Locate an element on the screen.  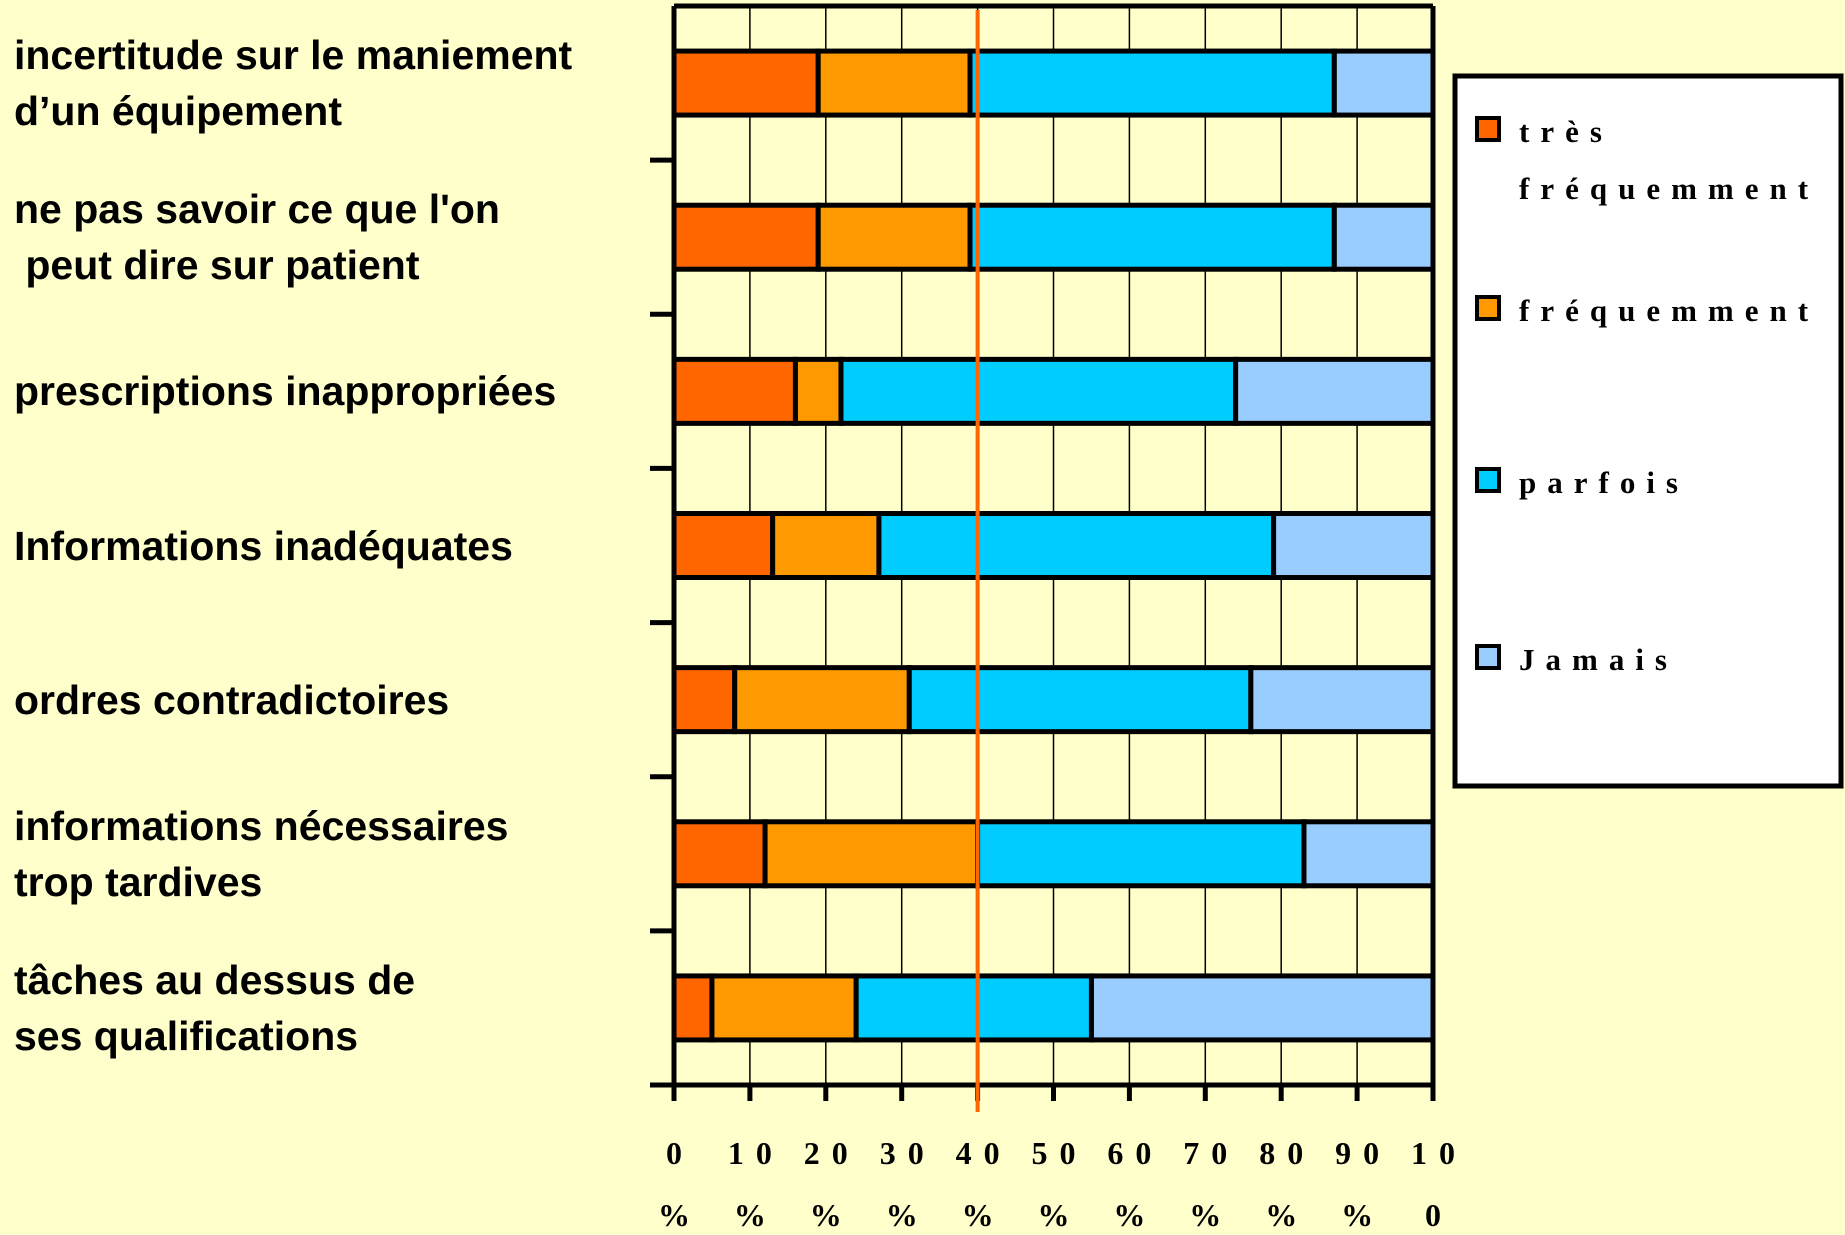
legend-label: parfois is located at coordinates (1604, 482).